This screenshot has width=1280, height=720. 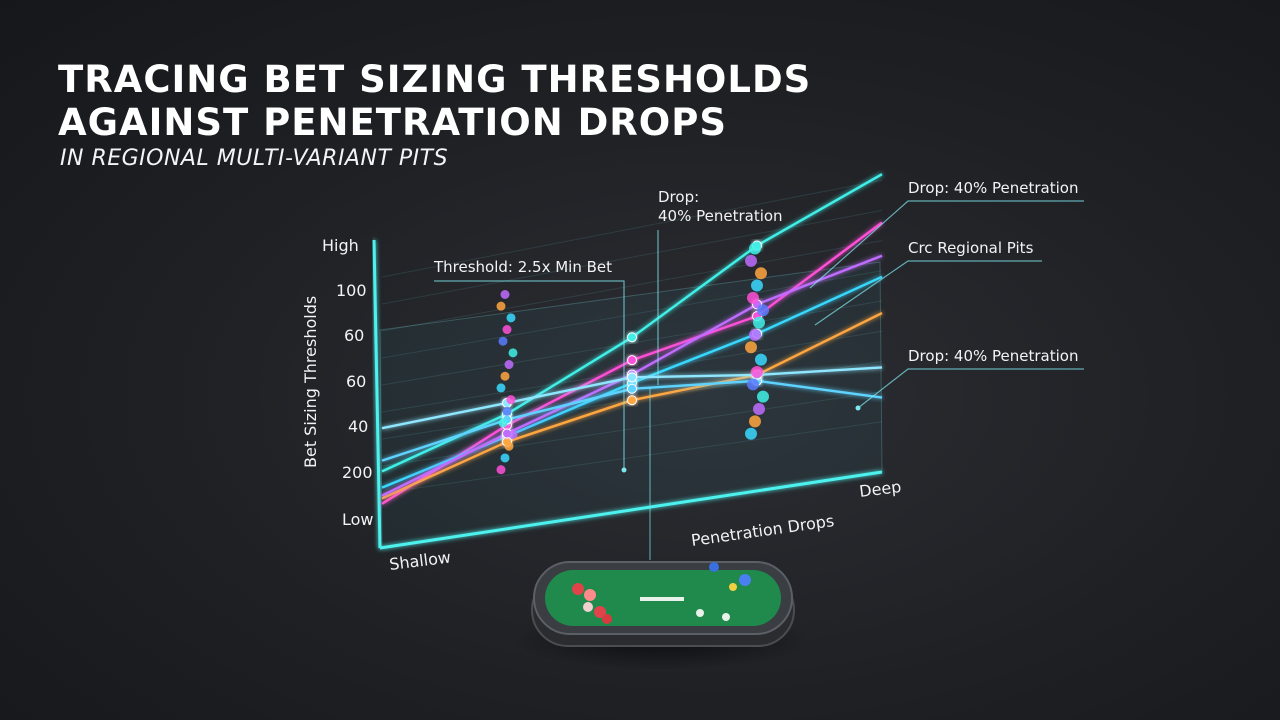 I want to click on annotation-drop-label-line1: Drop:, so click(x=678, y=197).